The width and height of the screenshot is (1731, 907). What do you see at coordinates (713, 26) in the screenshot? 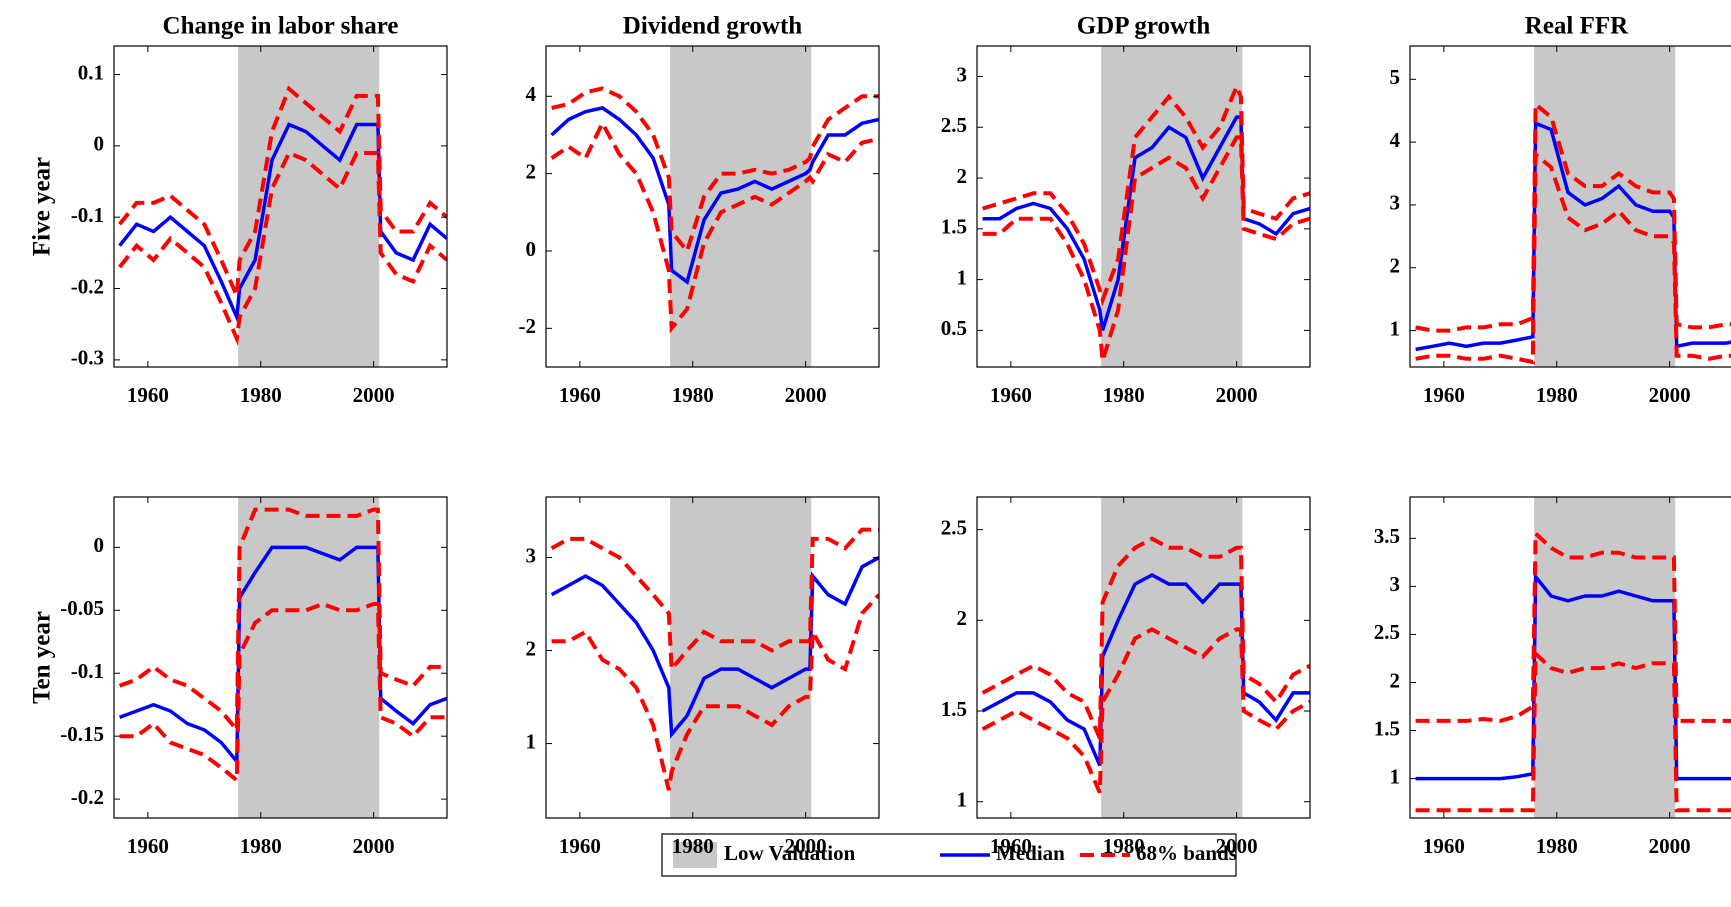
I see `chart-title: Dividend growth` at bounding box center [713, 26].